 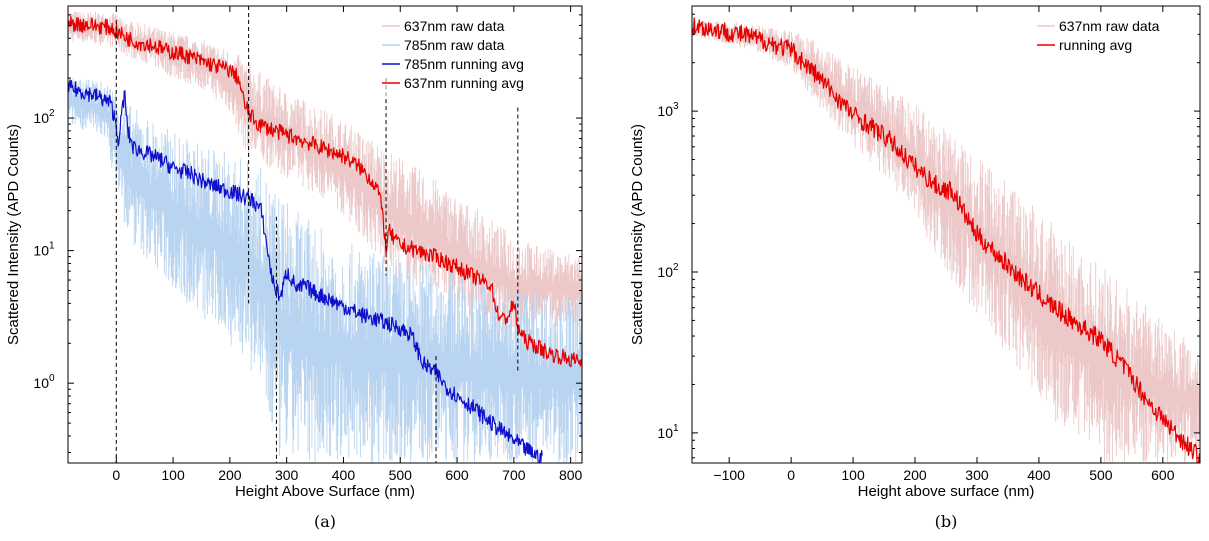 What do you see at coordinates (729, 475) in the screenshot?
I see `x-tick-label: −100` at bounding box center [729, 475].